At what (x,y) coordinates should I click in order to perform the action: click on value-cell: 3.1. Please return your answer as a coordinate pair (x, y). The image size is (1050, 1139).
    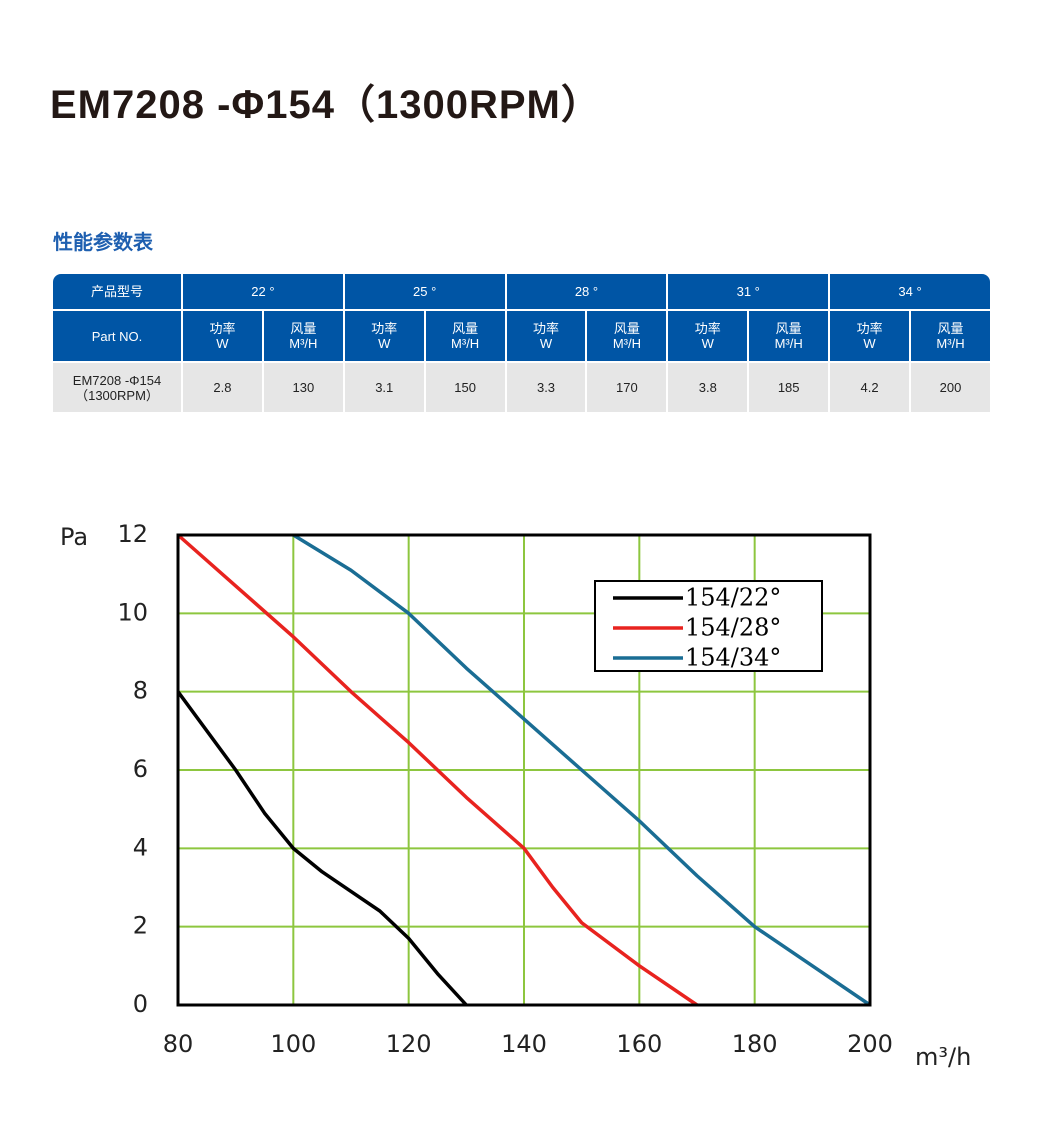
    Looking at the image, I should click on (384, 387).